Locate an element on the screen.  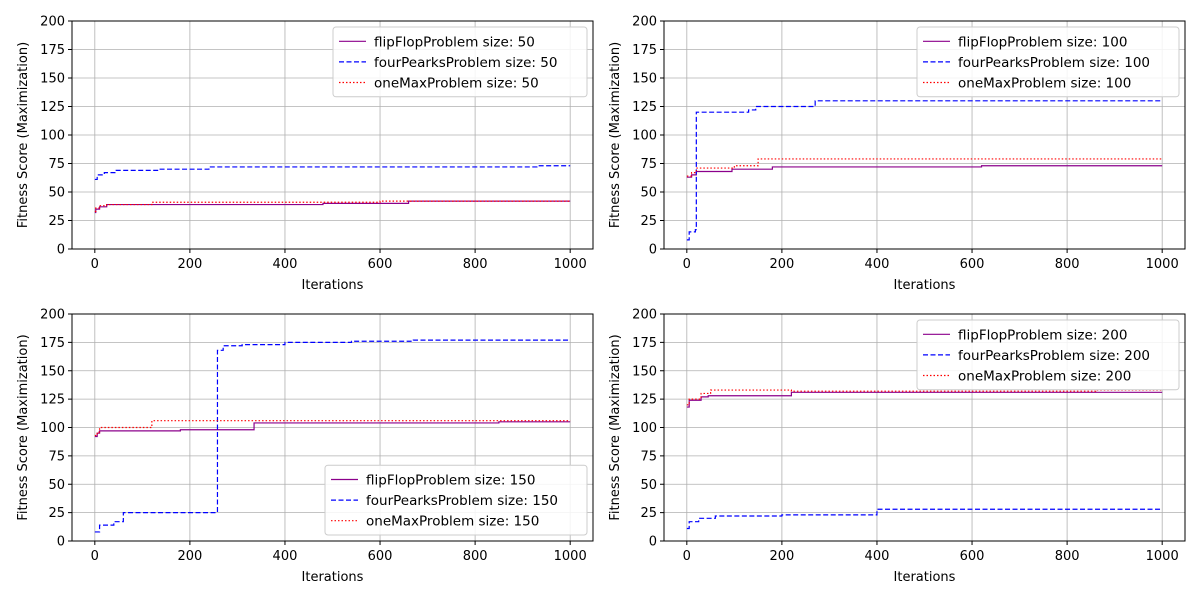
legend-label: fourPearksProblem size: 200 is located at coordinates (1054, 356).